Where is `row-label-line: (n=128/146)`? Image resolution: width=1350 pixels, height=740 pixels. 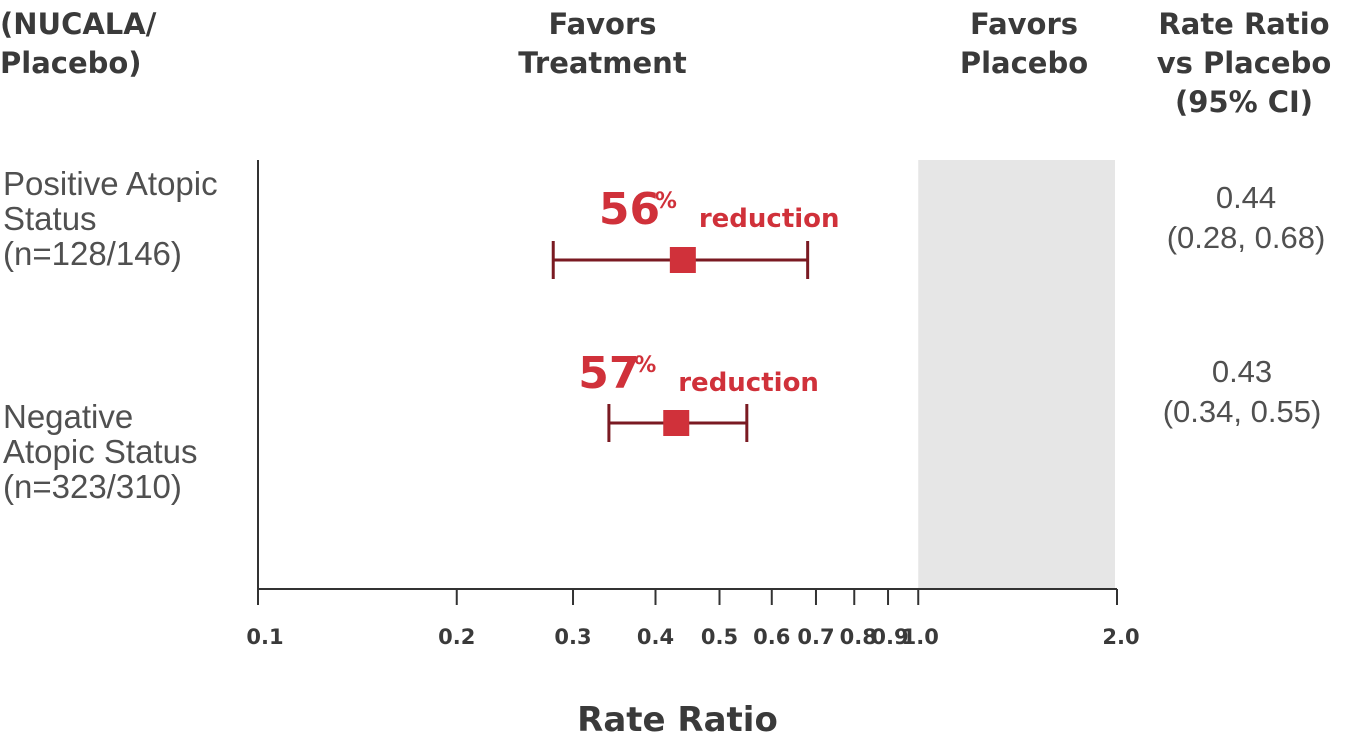
row-label-line: (n=128/146) is located at coordinates (92, 253).